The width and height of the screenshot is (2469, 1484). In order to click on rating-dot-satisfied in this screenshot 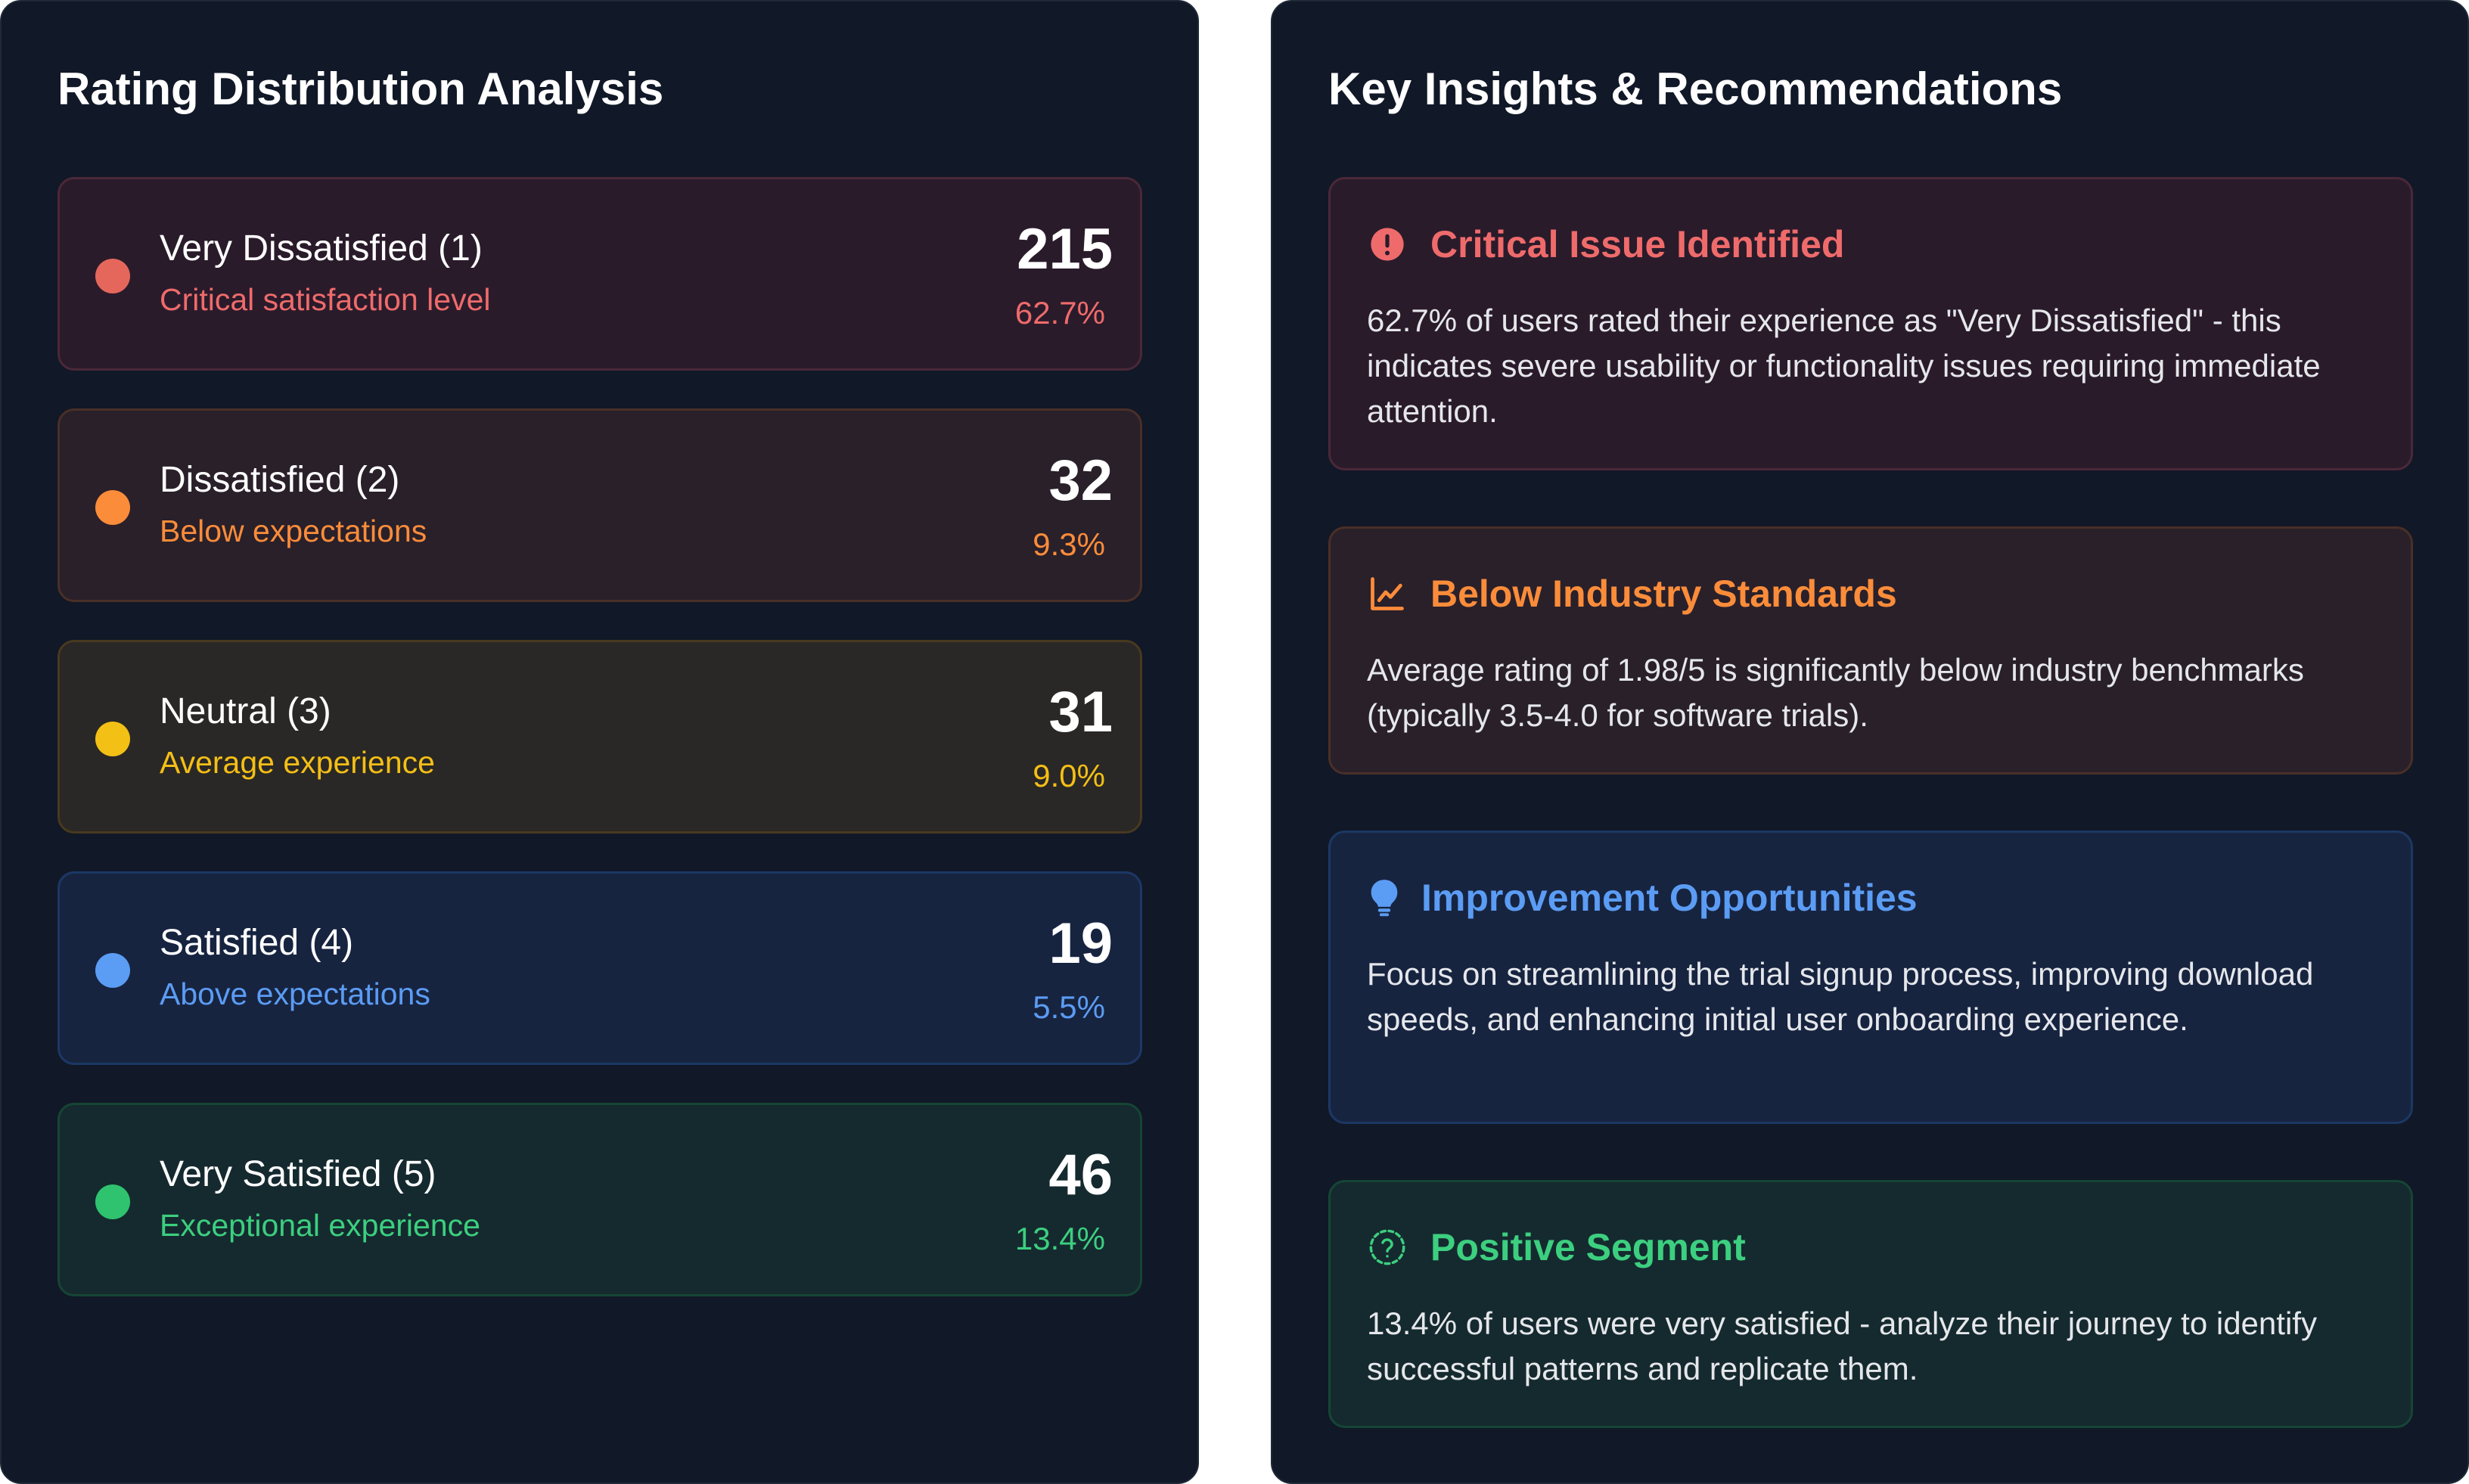, I will do `click(113, 970)`.